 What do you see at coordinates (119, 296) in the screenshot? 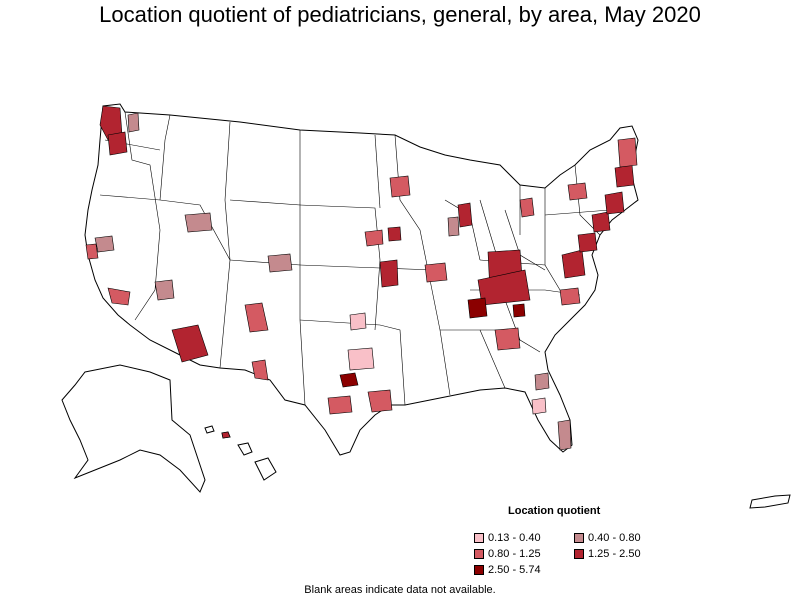
I see `region-los-angeles` at bounding box center [119, 296].